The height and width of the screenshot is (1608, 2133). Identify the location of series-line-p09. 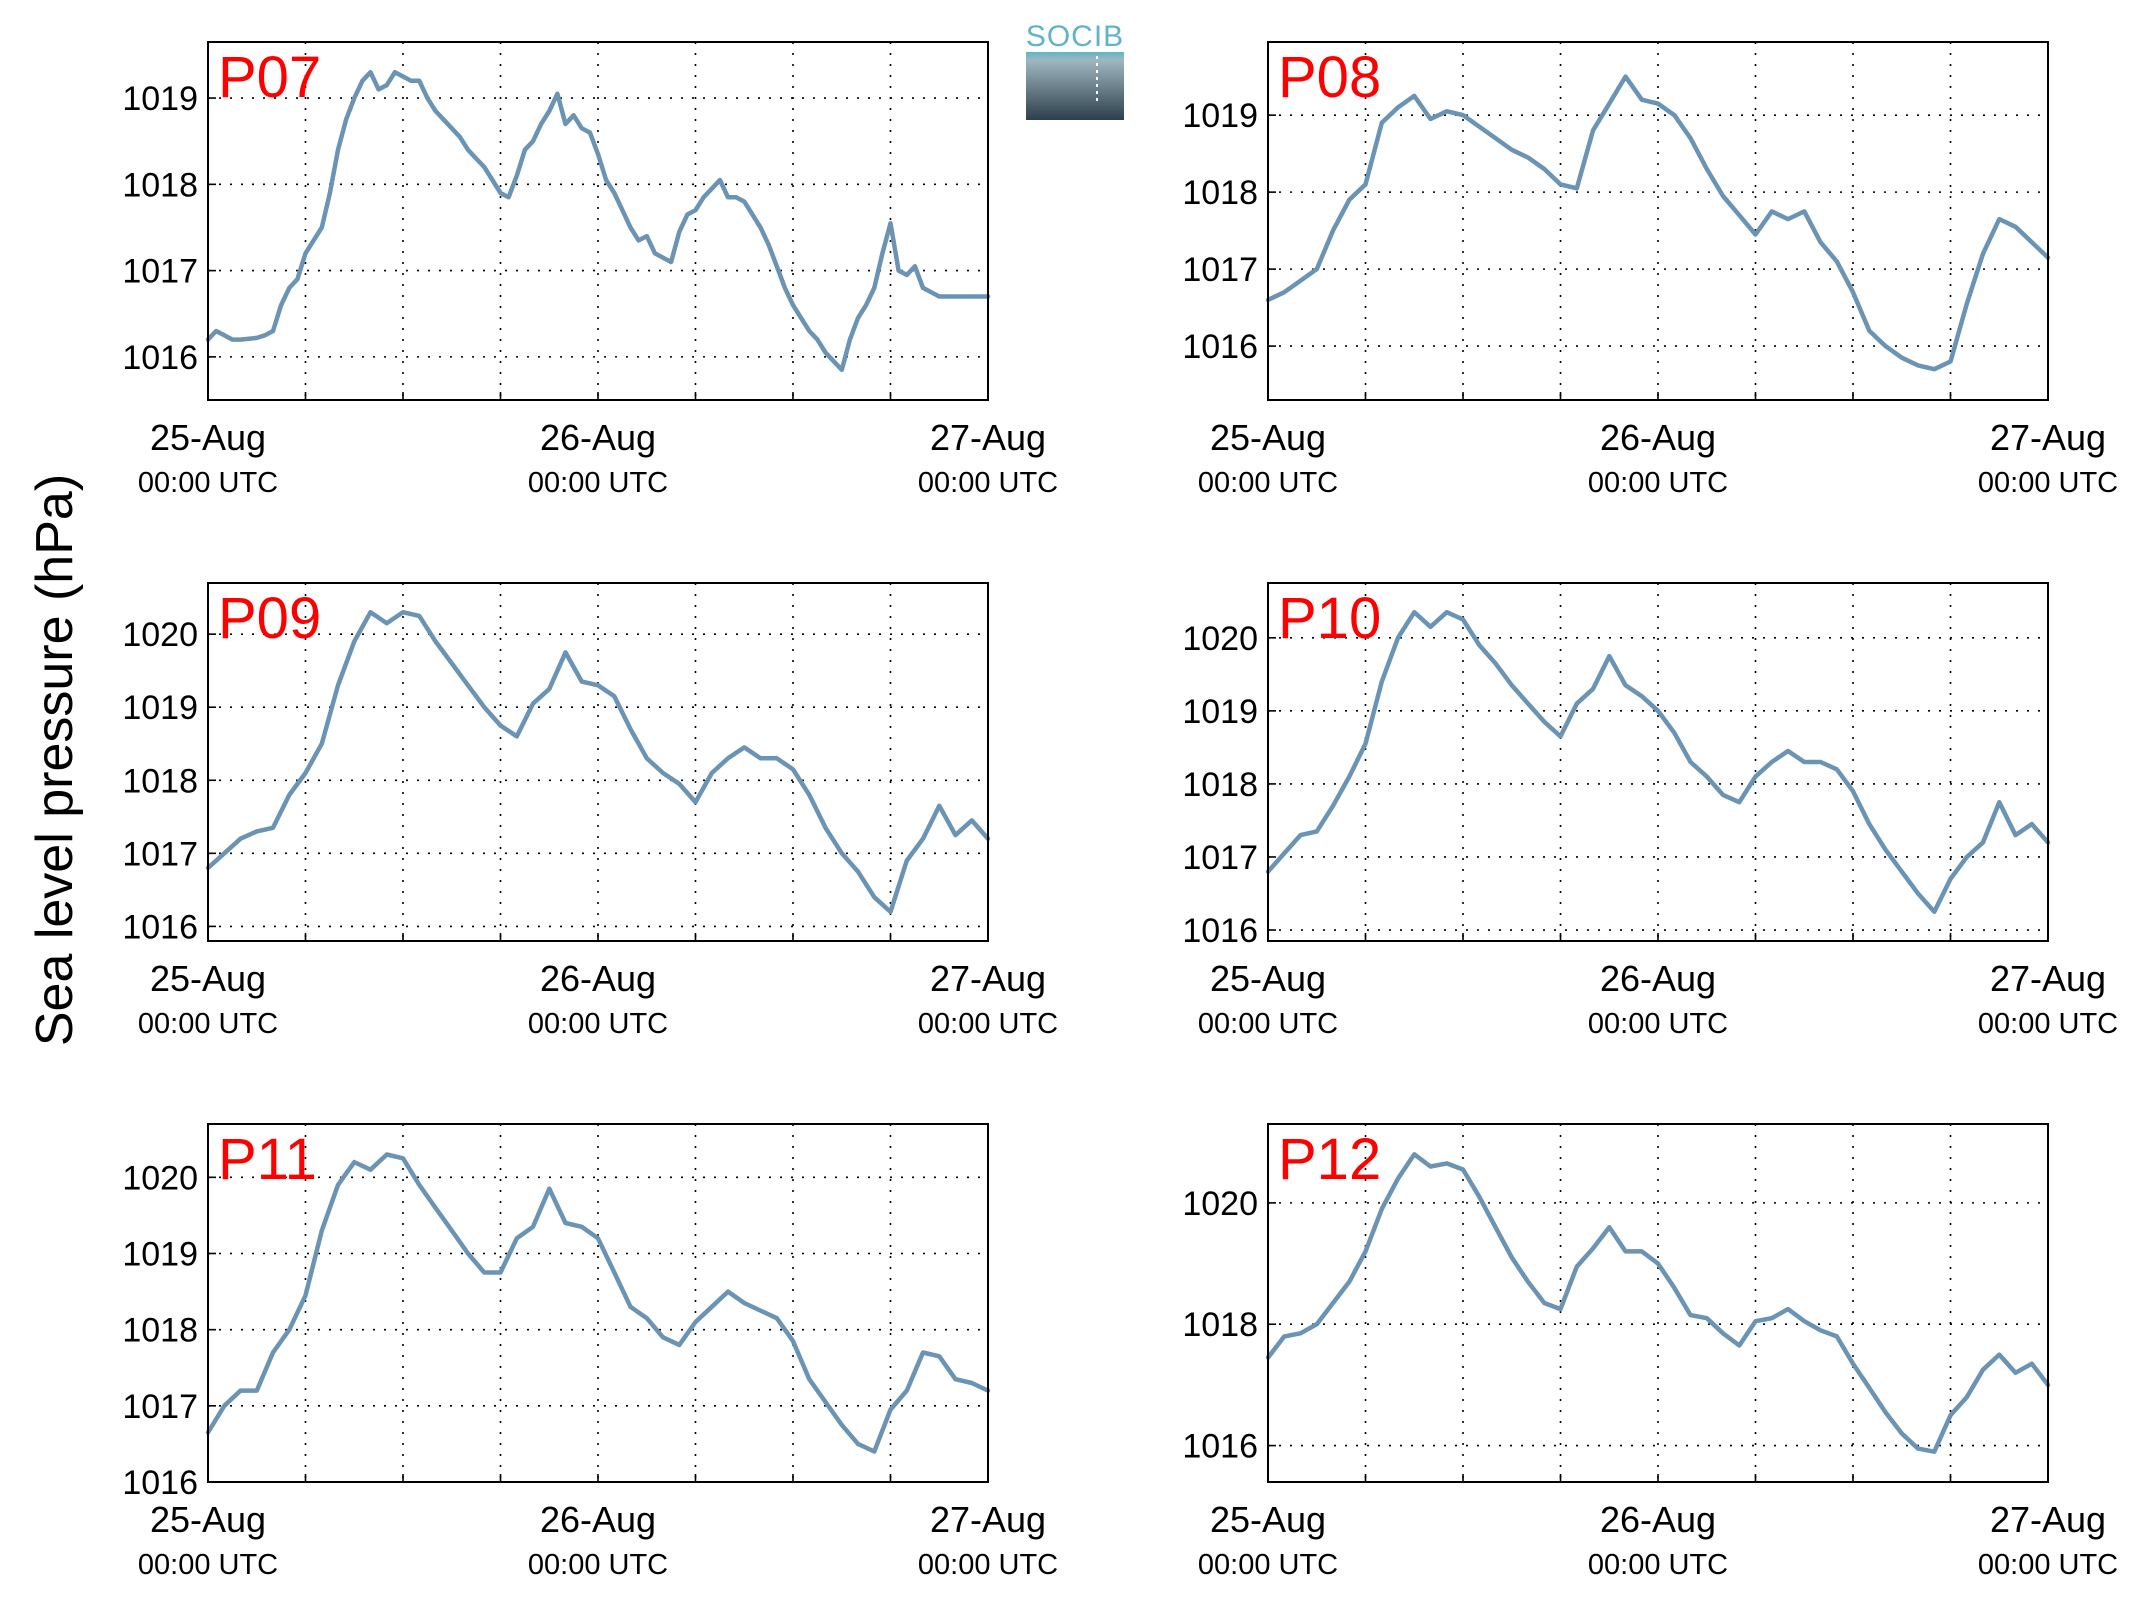
(598, 762).